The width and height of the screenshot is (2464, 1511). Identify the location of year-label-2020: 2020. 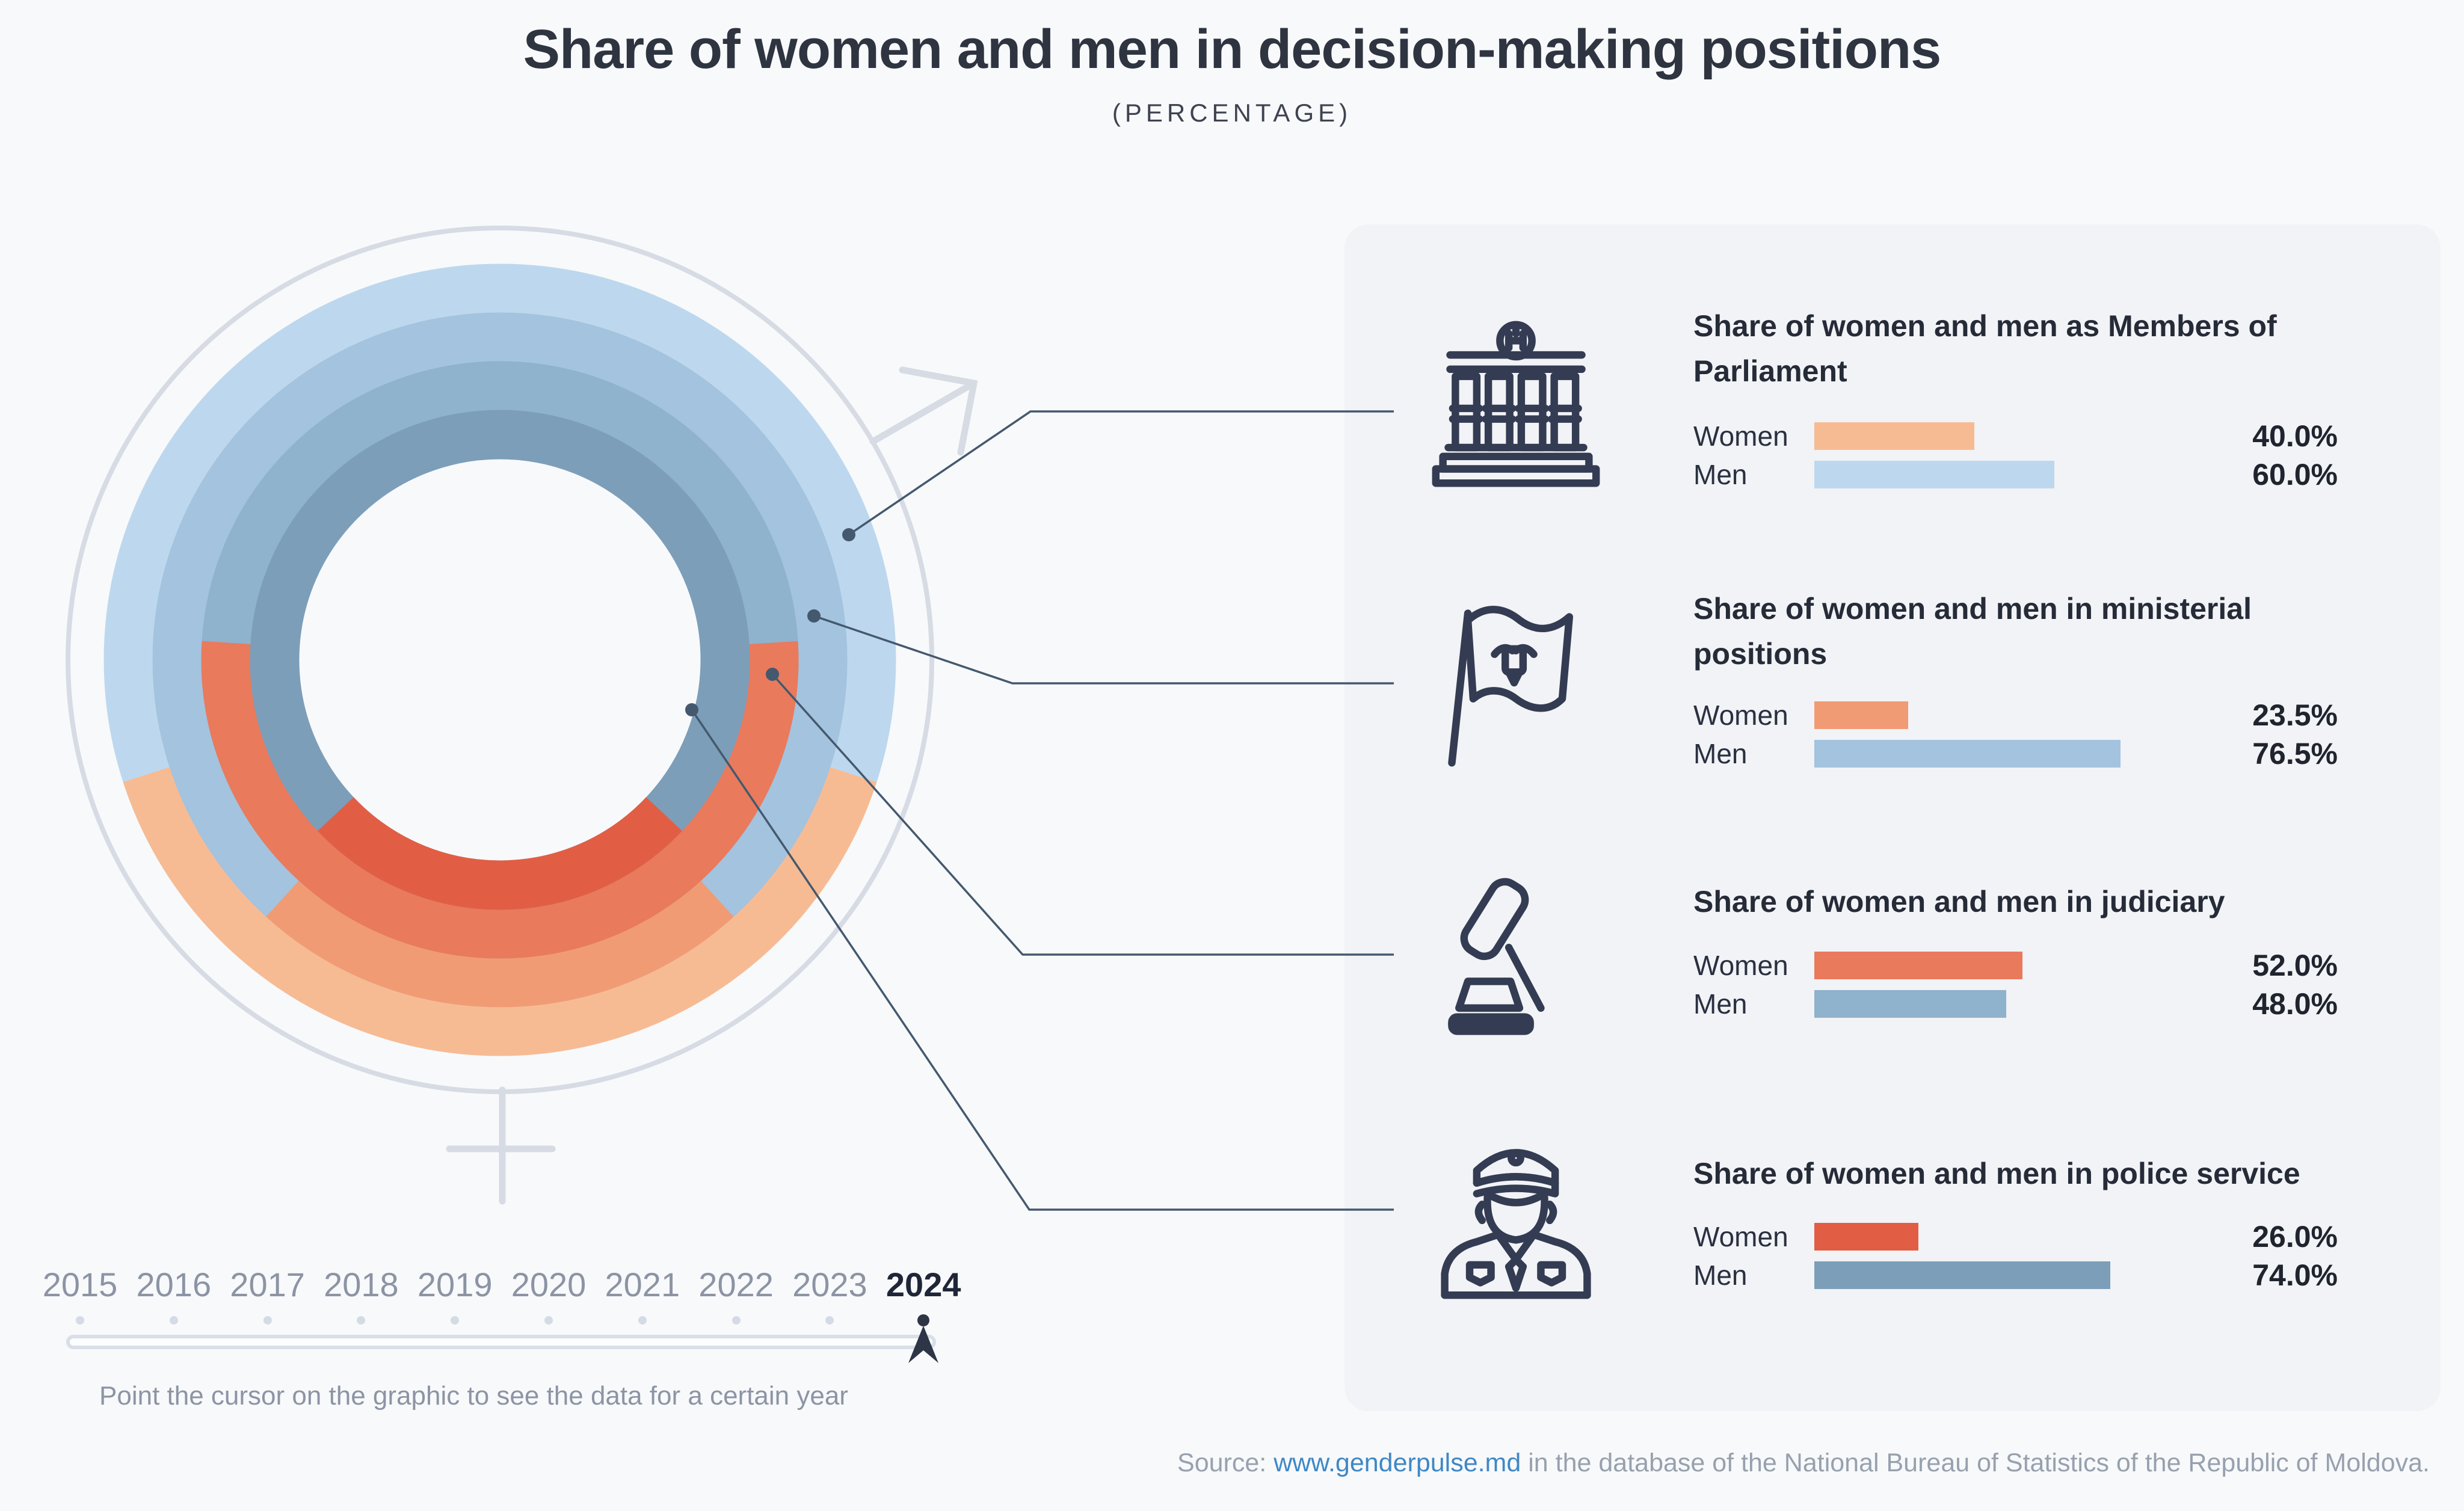
(549, 1284).